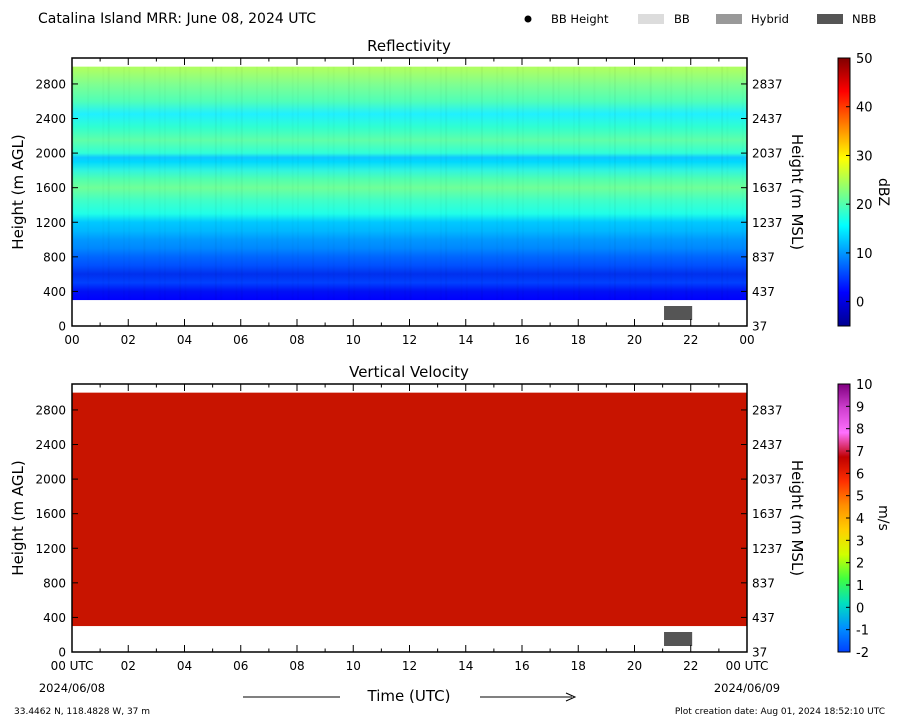 The image size is (900, 725). What do you see at coordinates (409, 46) in the screenshot?
I see `reflectivity-title: Reflectivity` at bounding box center [409, 46].